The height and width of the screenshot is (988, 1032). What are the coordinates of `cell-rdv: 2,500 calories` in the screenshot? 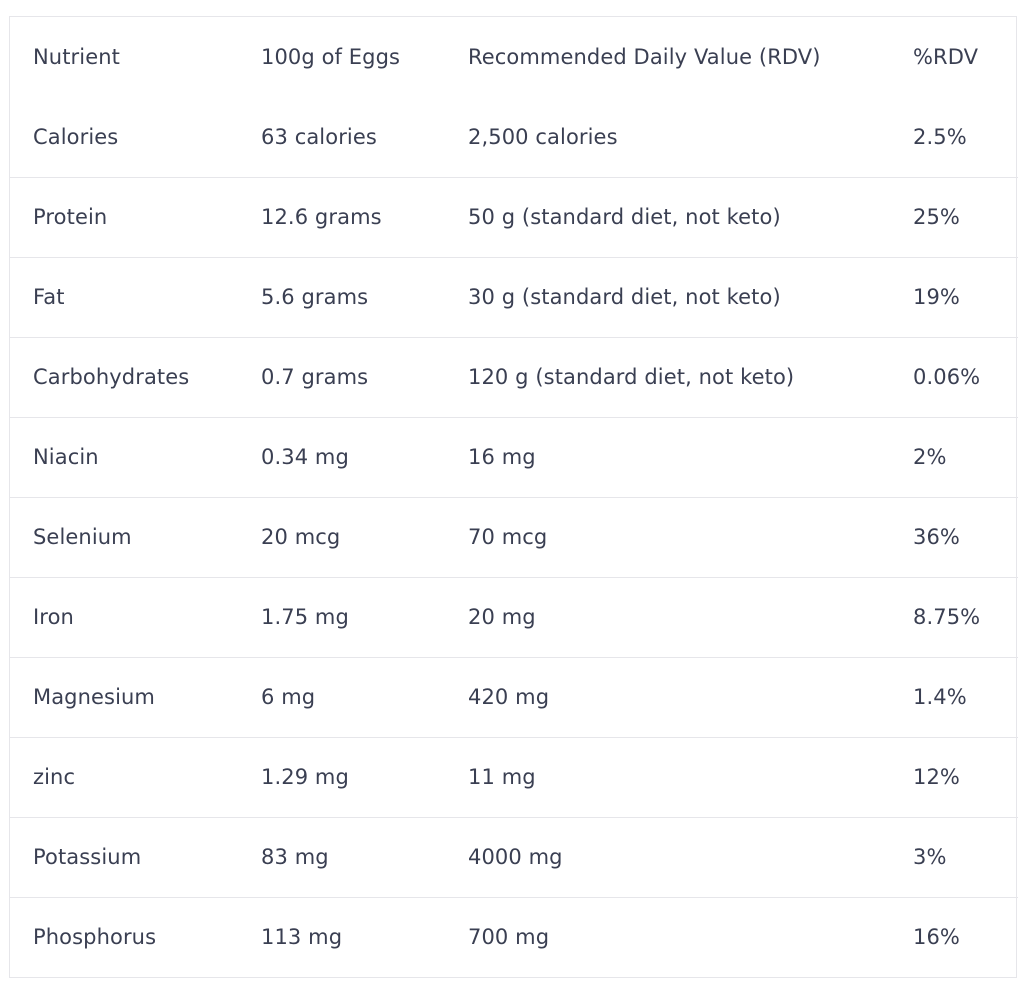 It's located at (543, 136).